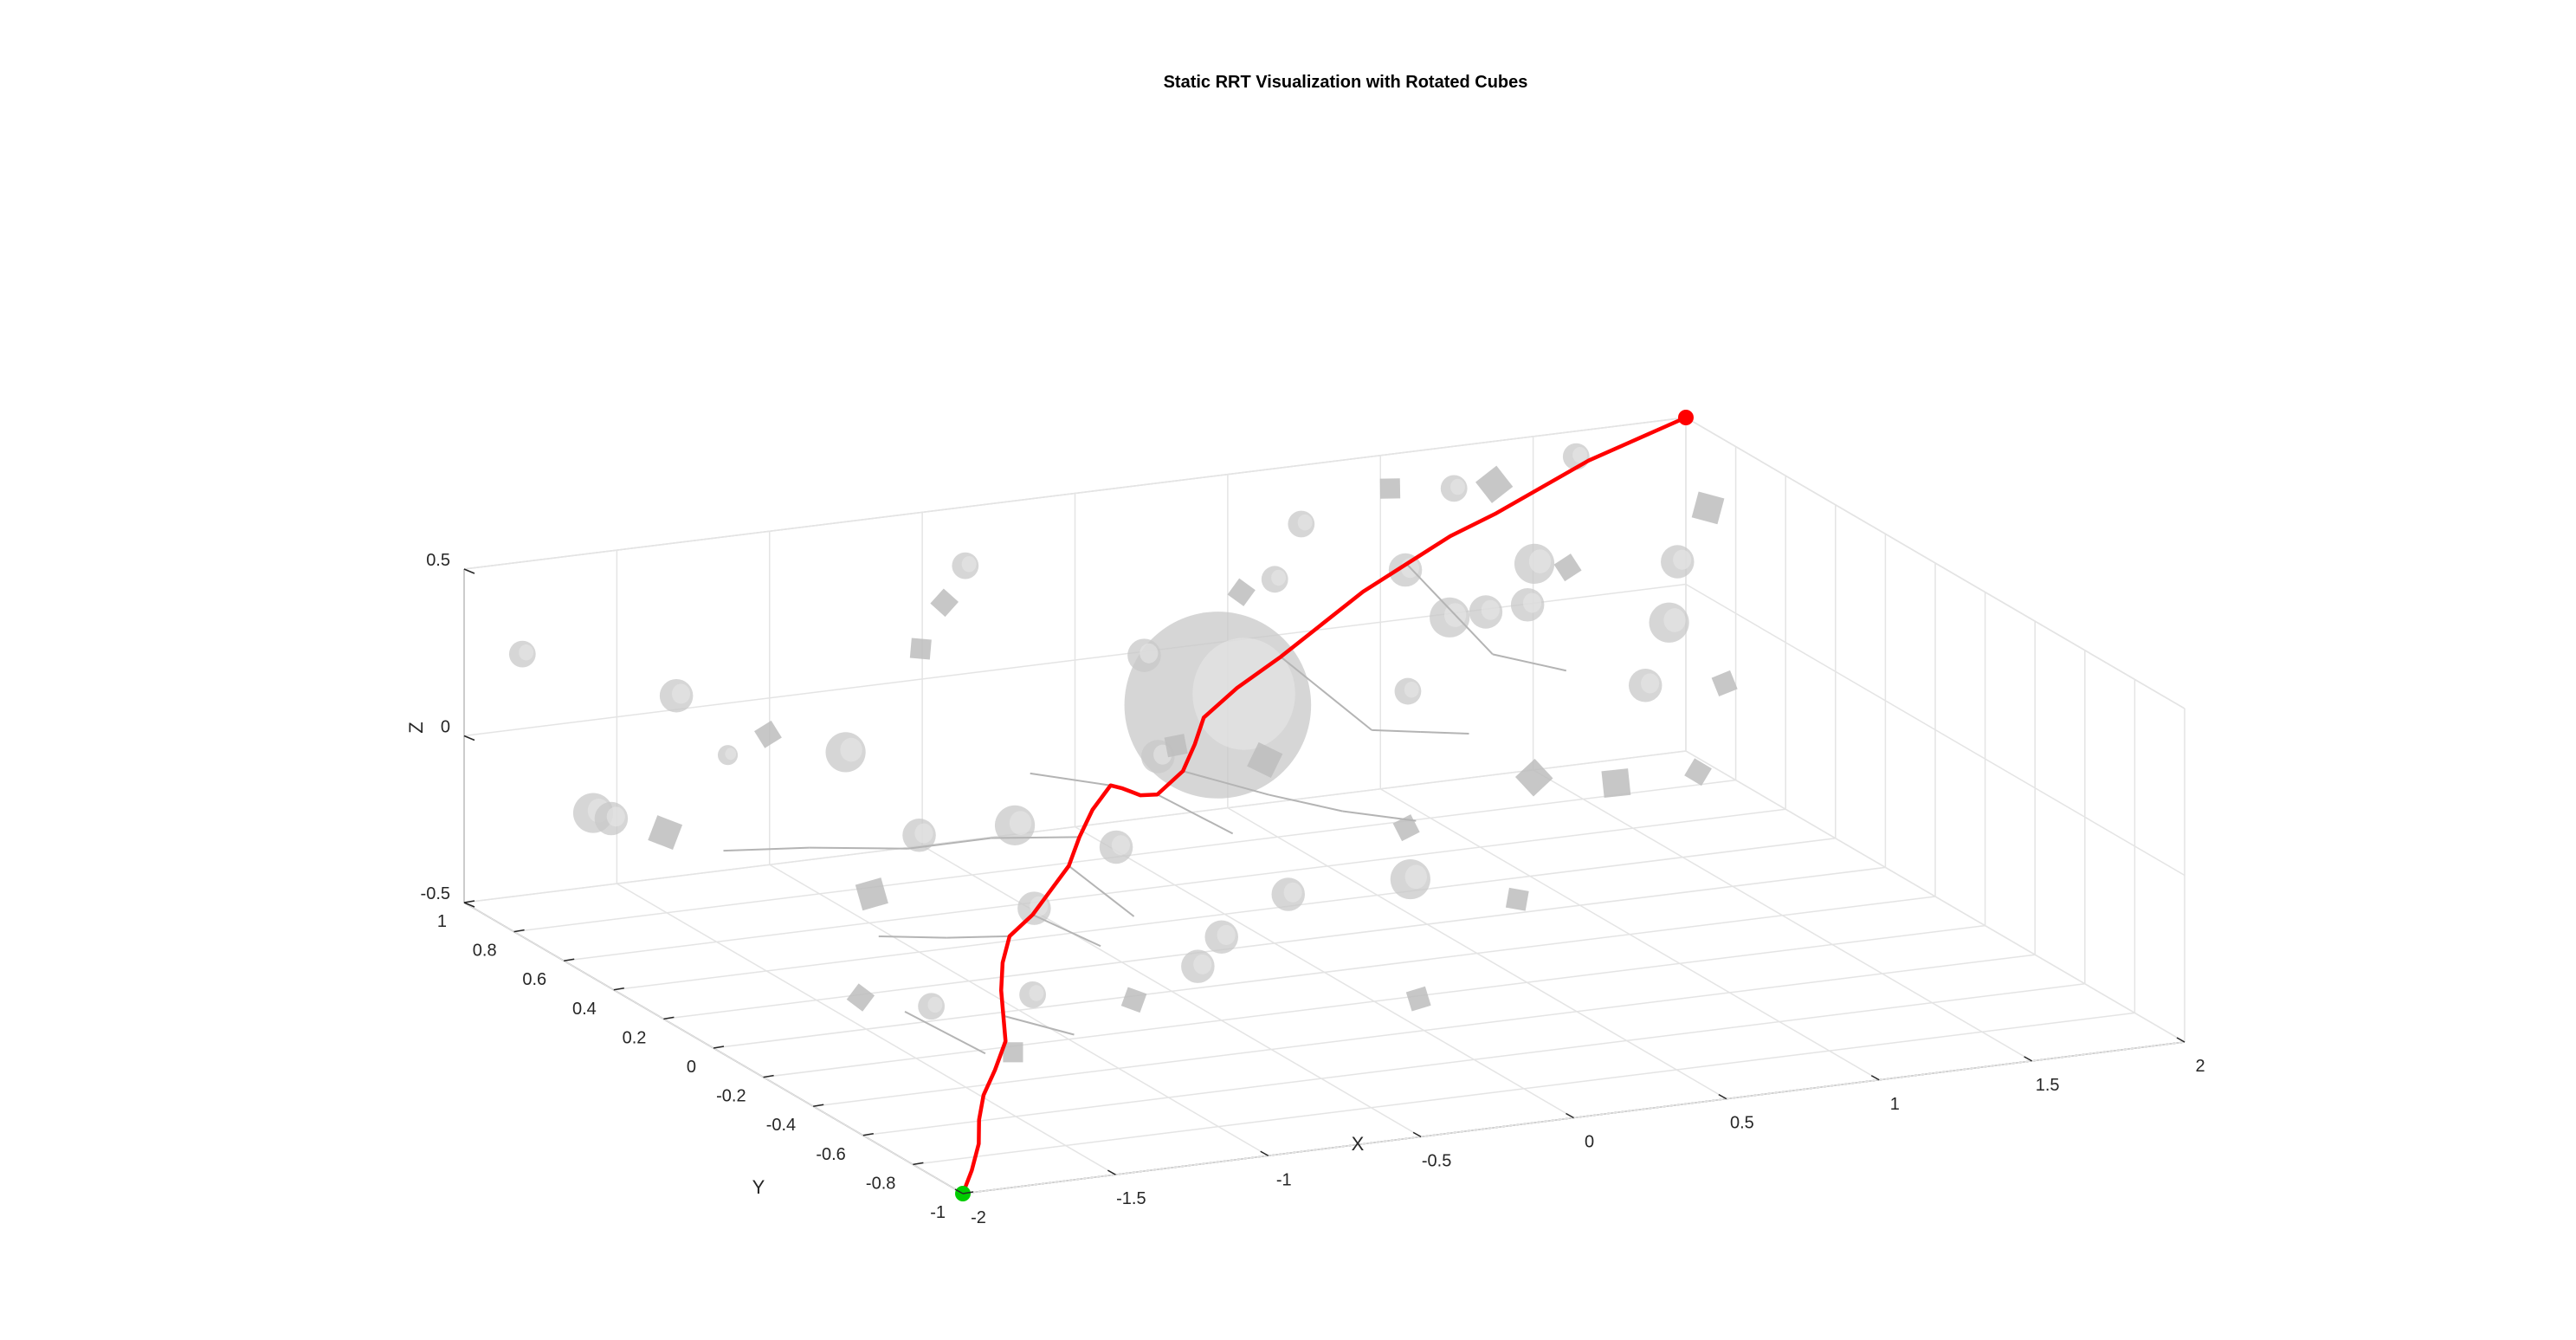 Image resolution: width=2576 pixels, height=1340 pixels. I want to click on y-tick-label: 1, so click(442, 921).